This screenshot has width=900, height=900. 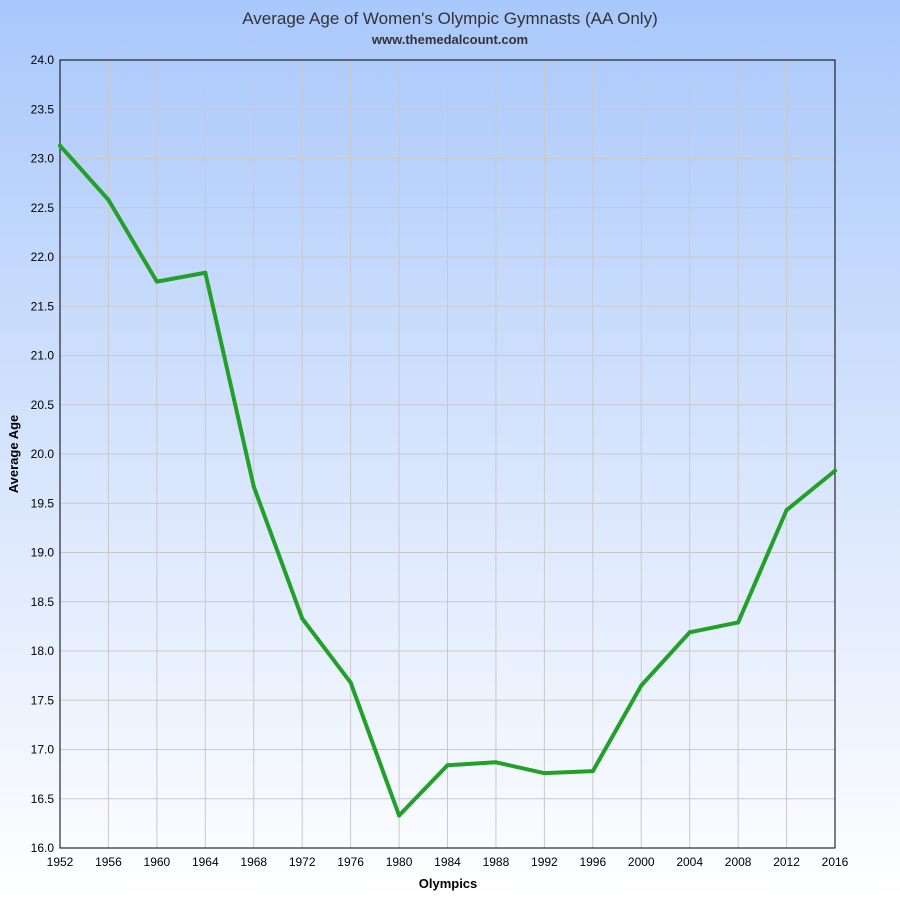 I want to click on chart-subtitle: www.themedalcount.com, so click(x=449, y=39).